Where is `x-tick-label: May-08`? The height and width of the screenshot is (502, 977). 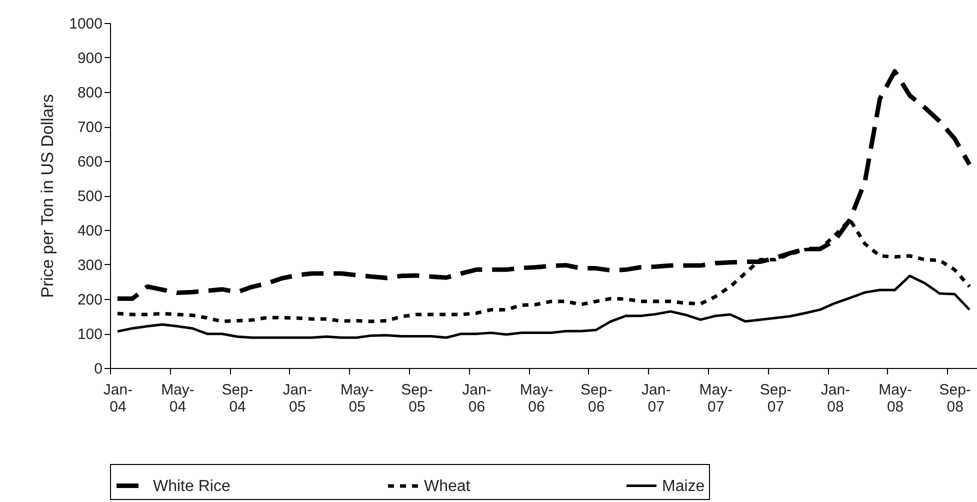 x-tick-label: May-08 is located at coordinates (895, 399).